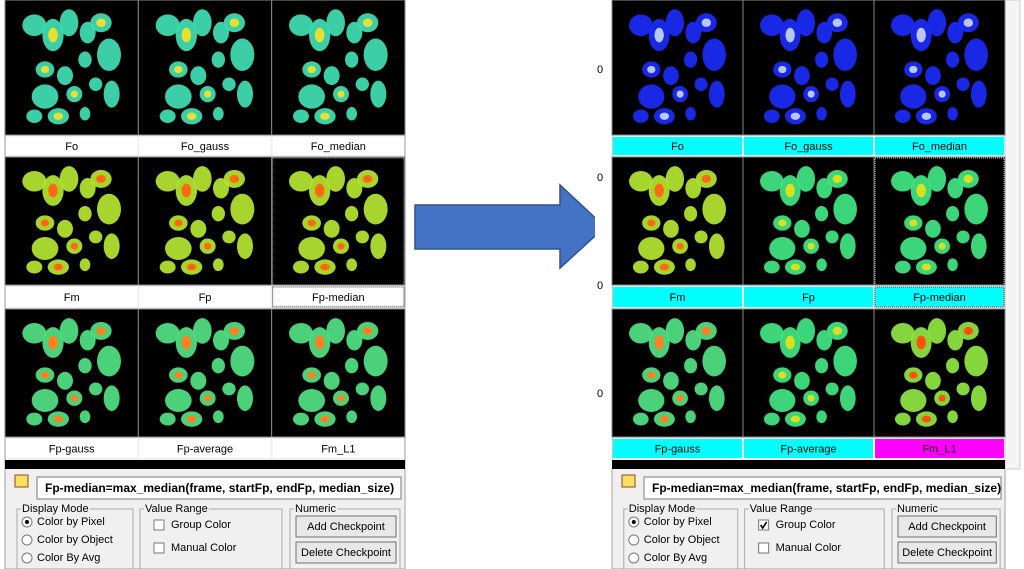  I want to click on tile-label: Fo_median, so click(939, 147).